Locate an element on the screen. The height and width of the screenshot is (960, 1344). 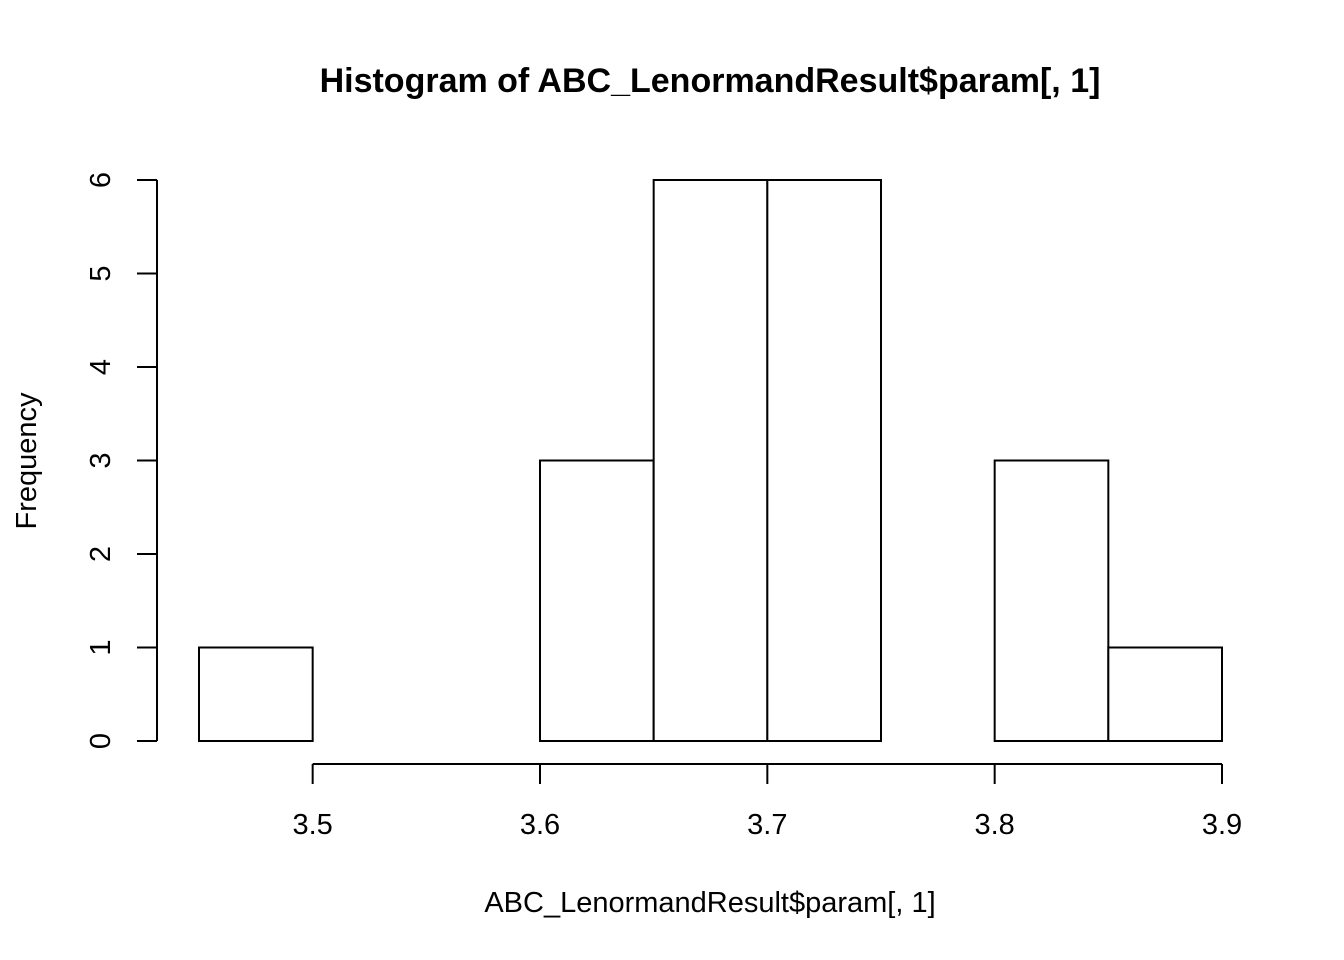
y-tick-label: 0 is located at coordinates (101, 741).